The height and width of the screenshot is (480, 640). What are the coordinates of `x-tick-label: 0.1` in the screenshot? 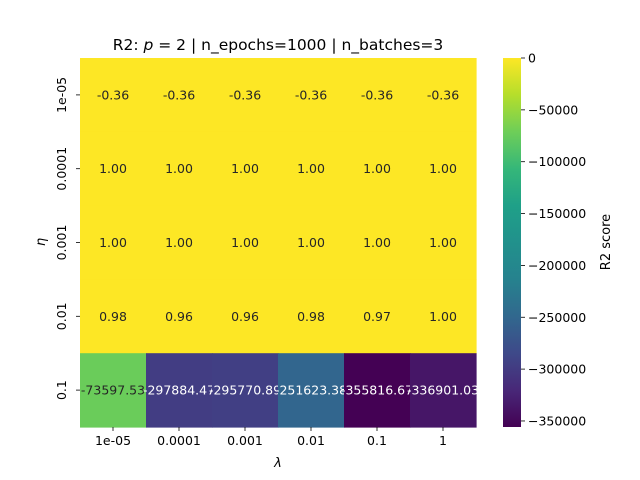 It's located at (377, 440).